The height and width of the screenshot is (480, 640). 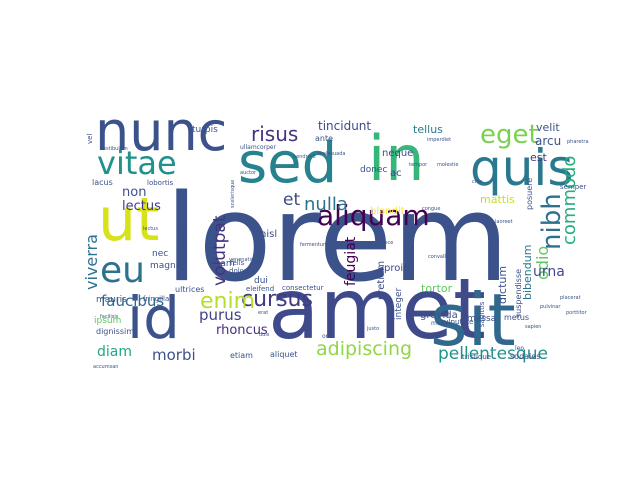 What do you see at coordinates (174, 355) in the screenshot?
I see `word-morbi: morbi` at bounding box center [174, 355].